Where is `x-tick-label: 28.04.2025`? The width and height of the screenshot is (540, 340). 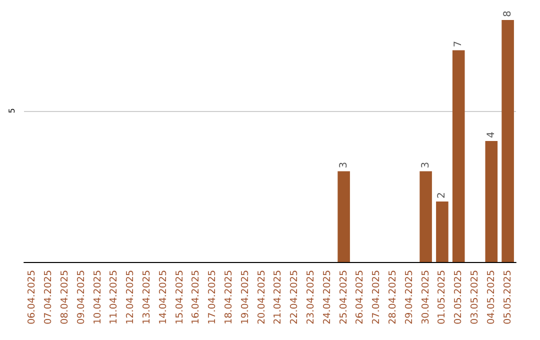
x-tick-label: 28.04.2025 is located at coordinates (393, 297).